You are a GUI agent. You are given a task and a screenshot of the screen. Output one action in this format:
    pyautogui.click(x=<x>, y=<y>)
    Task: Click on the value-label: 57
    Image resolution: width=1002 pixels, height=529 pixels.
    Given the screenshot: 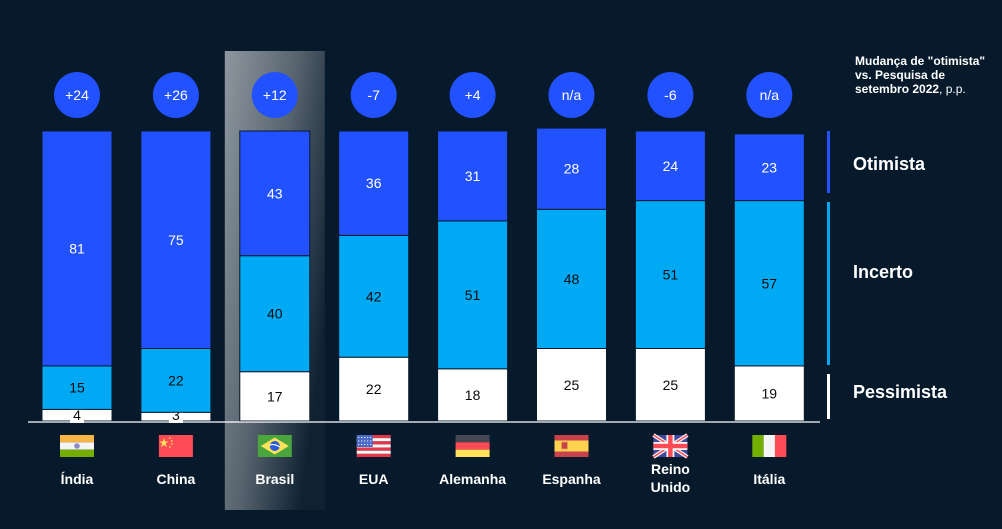 What is the action you would take?
    pyautogui.click(x=770, y=283)
    